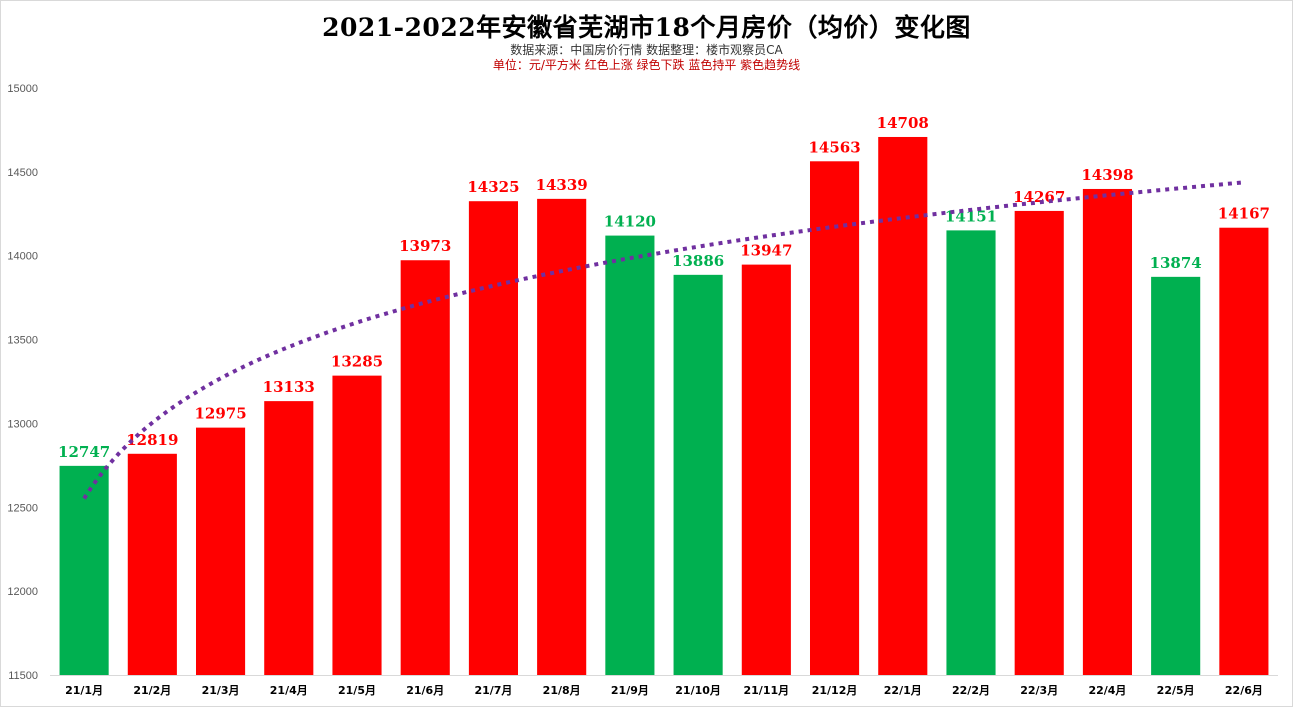 This screenshot has height=707, width=1293. What do you see at coordinates (630, 222) in the screenshot?
I see `data-label: 14120` at bounding box center [630, 222].